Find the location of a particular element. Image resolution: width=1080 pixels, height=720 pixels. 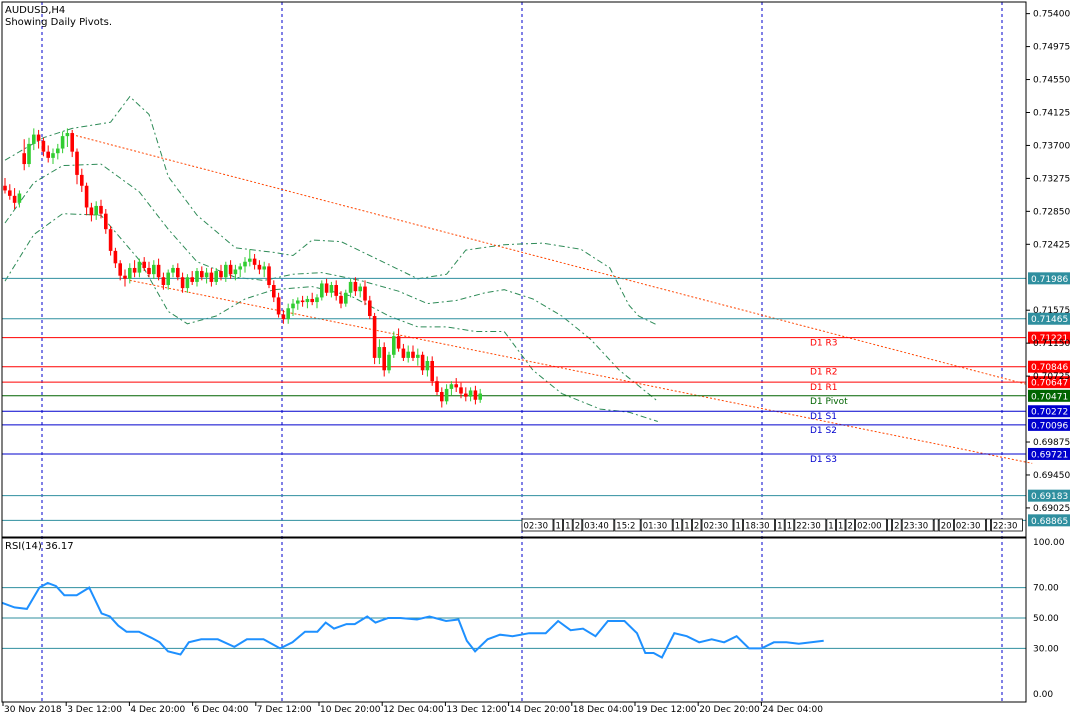

session-tag-19: 02:00 is located at coordinates (869, 527).